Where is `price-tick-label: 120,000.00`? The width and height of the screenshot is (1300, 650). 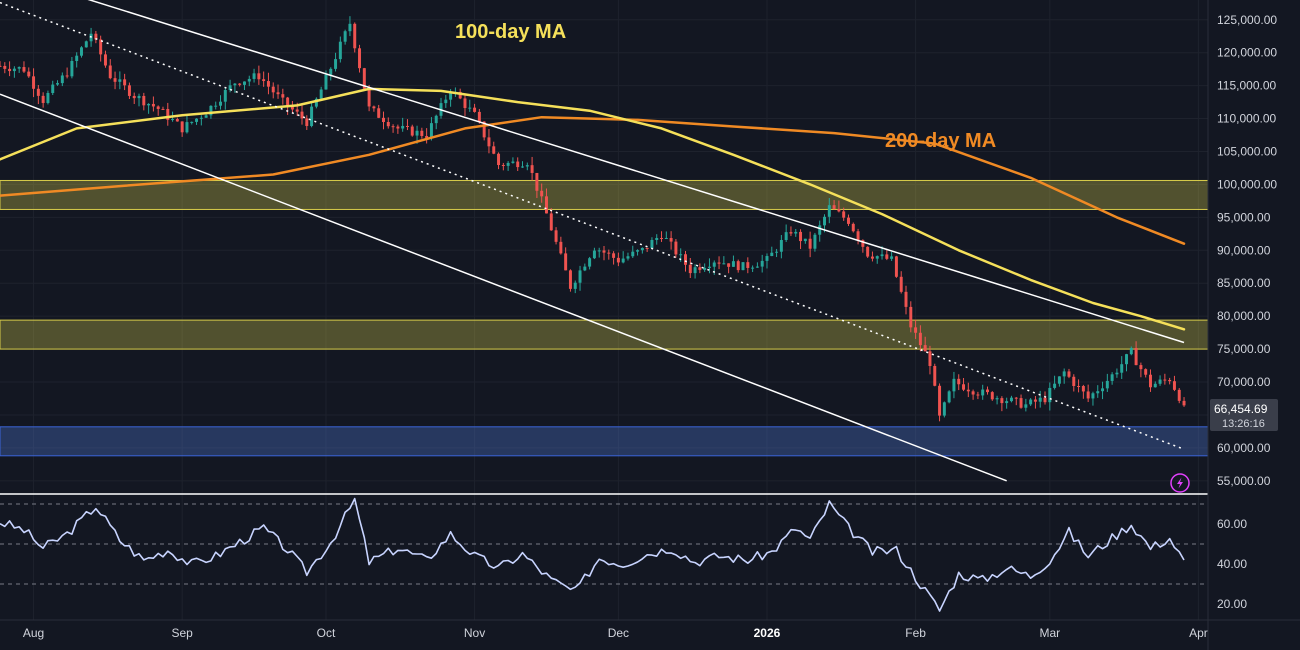 price-tick-label: 120,000.00 is located at coordinates (1247, 53).